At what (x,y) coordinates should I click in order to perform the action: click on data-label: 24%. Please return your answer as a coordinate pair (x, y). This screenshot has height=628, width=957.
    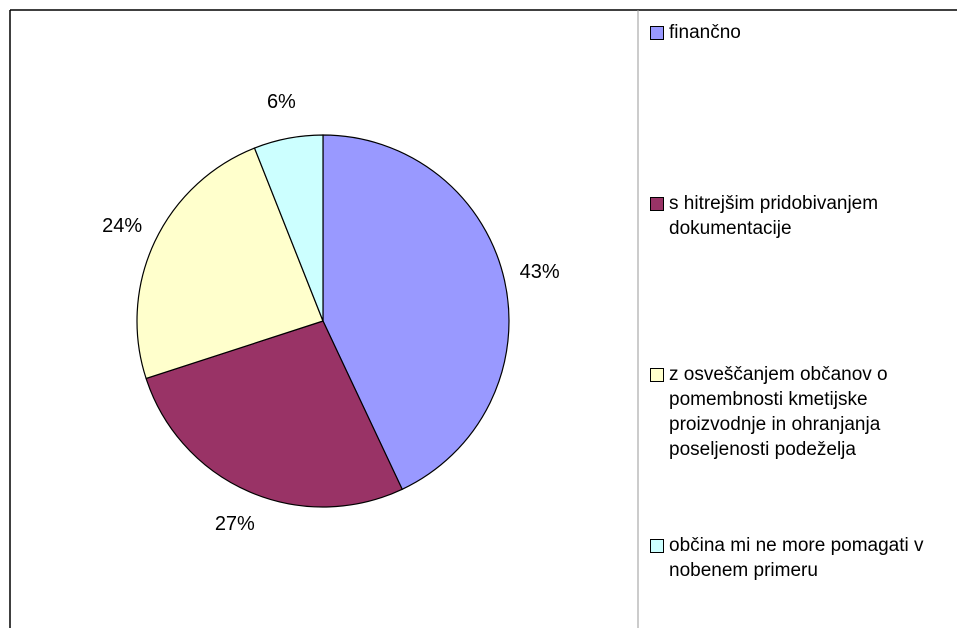
    Looking at the image, I should click on (122, 226).